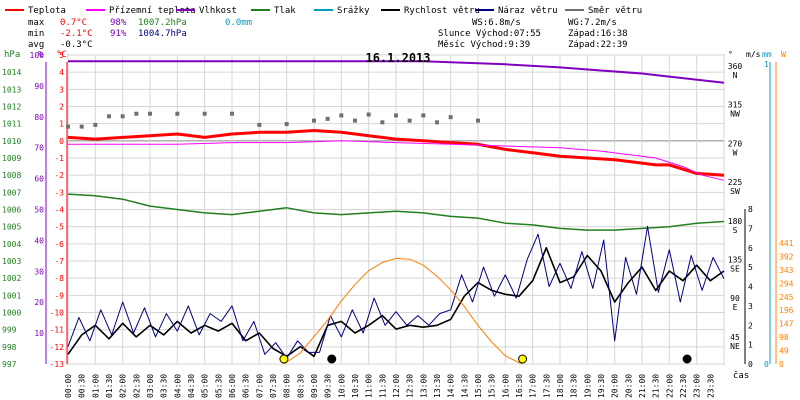 The height and width of the screenshot is (400, 800). What do you see at coordinates (57, 313) in the screenshot?
I see `tick-label-temperature: -10` at bounding box center [57, 313].